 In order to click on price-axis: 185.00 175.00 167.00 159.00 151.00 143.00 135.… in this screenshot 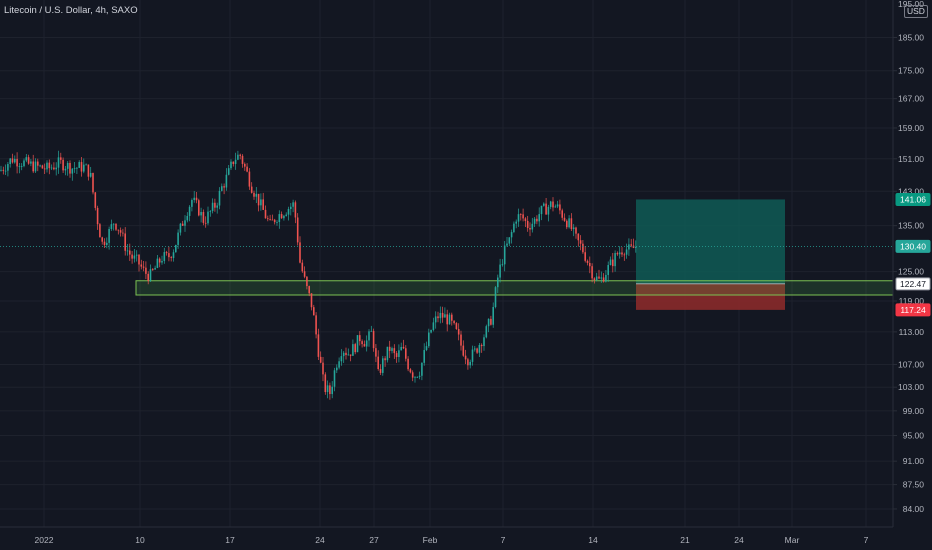, I will do `click(912, 263)`.